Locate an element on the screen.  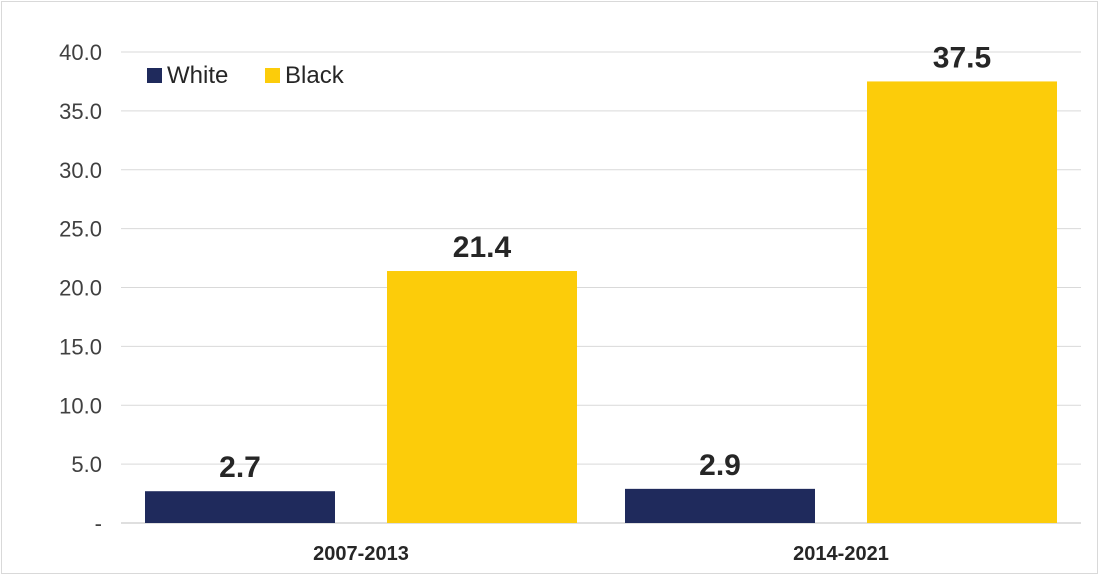
data-label: 21.4 is located at coordinates (482, 247).